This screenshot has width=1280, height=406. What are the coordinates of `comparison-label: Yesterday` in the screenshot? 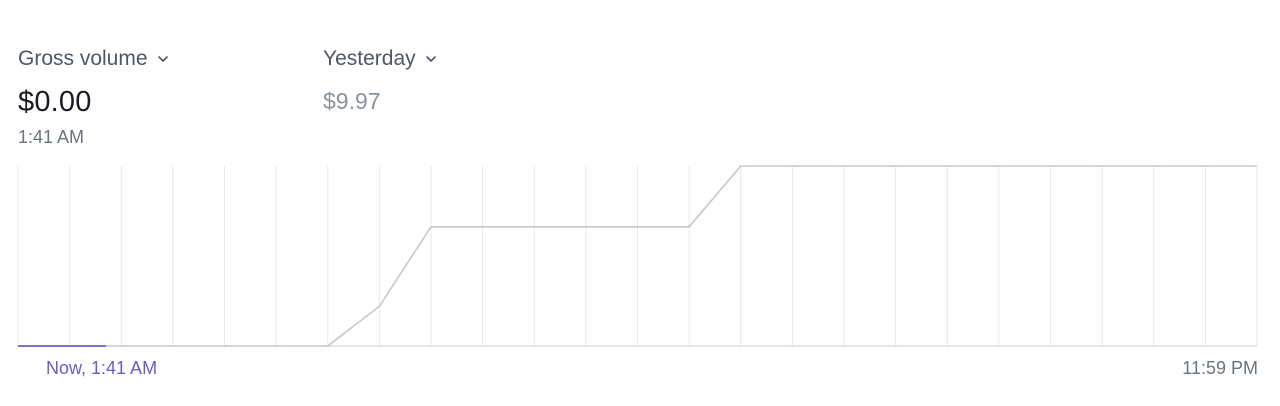 It's located at (369, 58).